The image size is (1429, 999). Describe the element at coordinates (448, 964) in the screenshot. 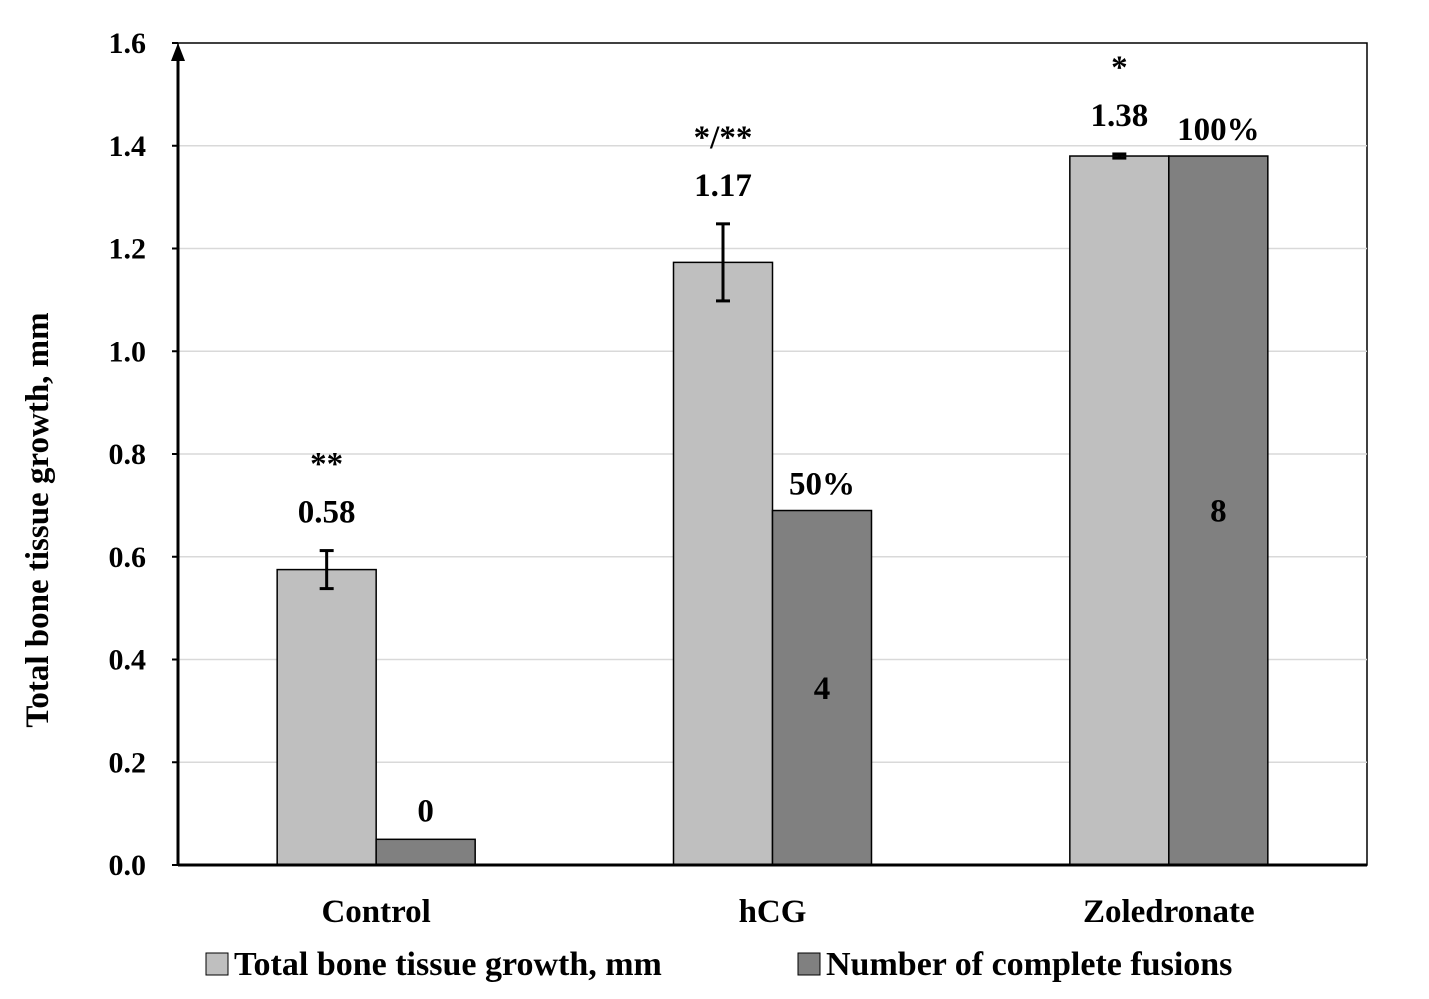

I see `legend-label-growth: Total bone tissue growth, mm` at that location.